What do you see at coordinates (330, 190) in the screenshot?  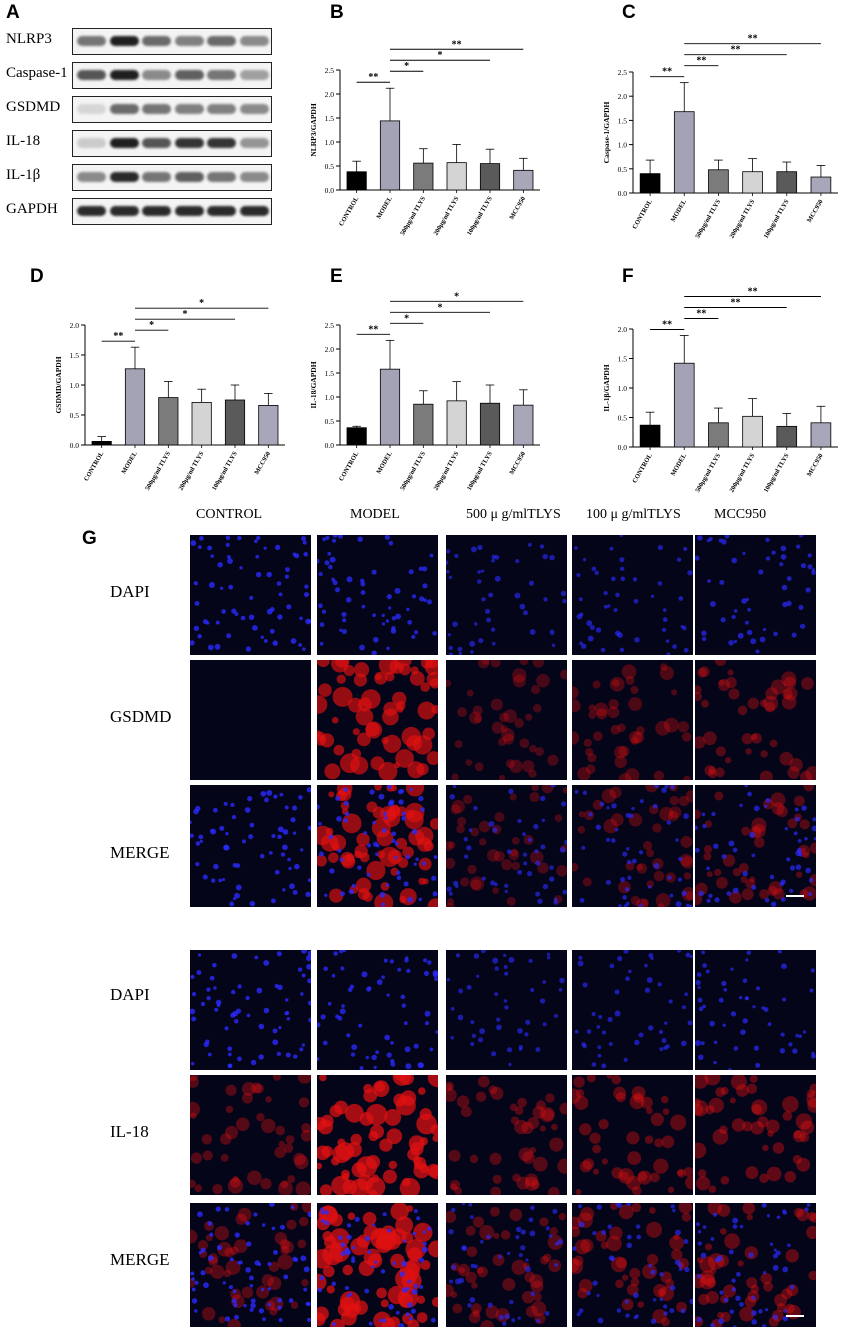 I see `y-tick-label: 0.0` at bounding box center [330, 190].